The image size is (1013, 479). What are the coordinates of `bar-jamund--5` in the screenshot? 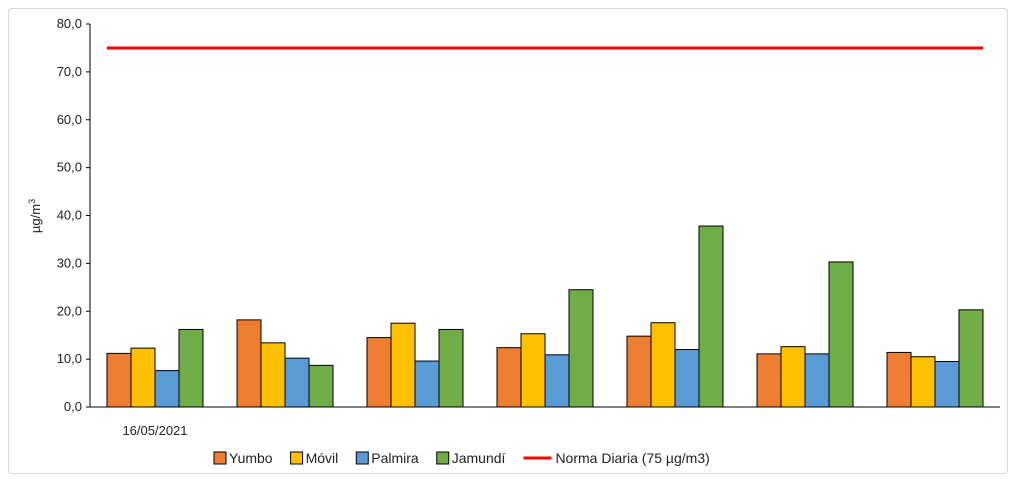 It's located at (711, 316).